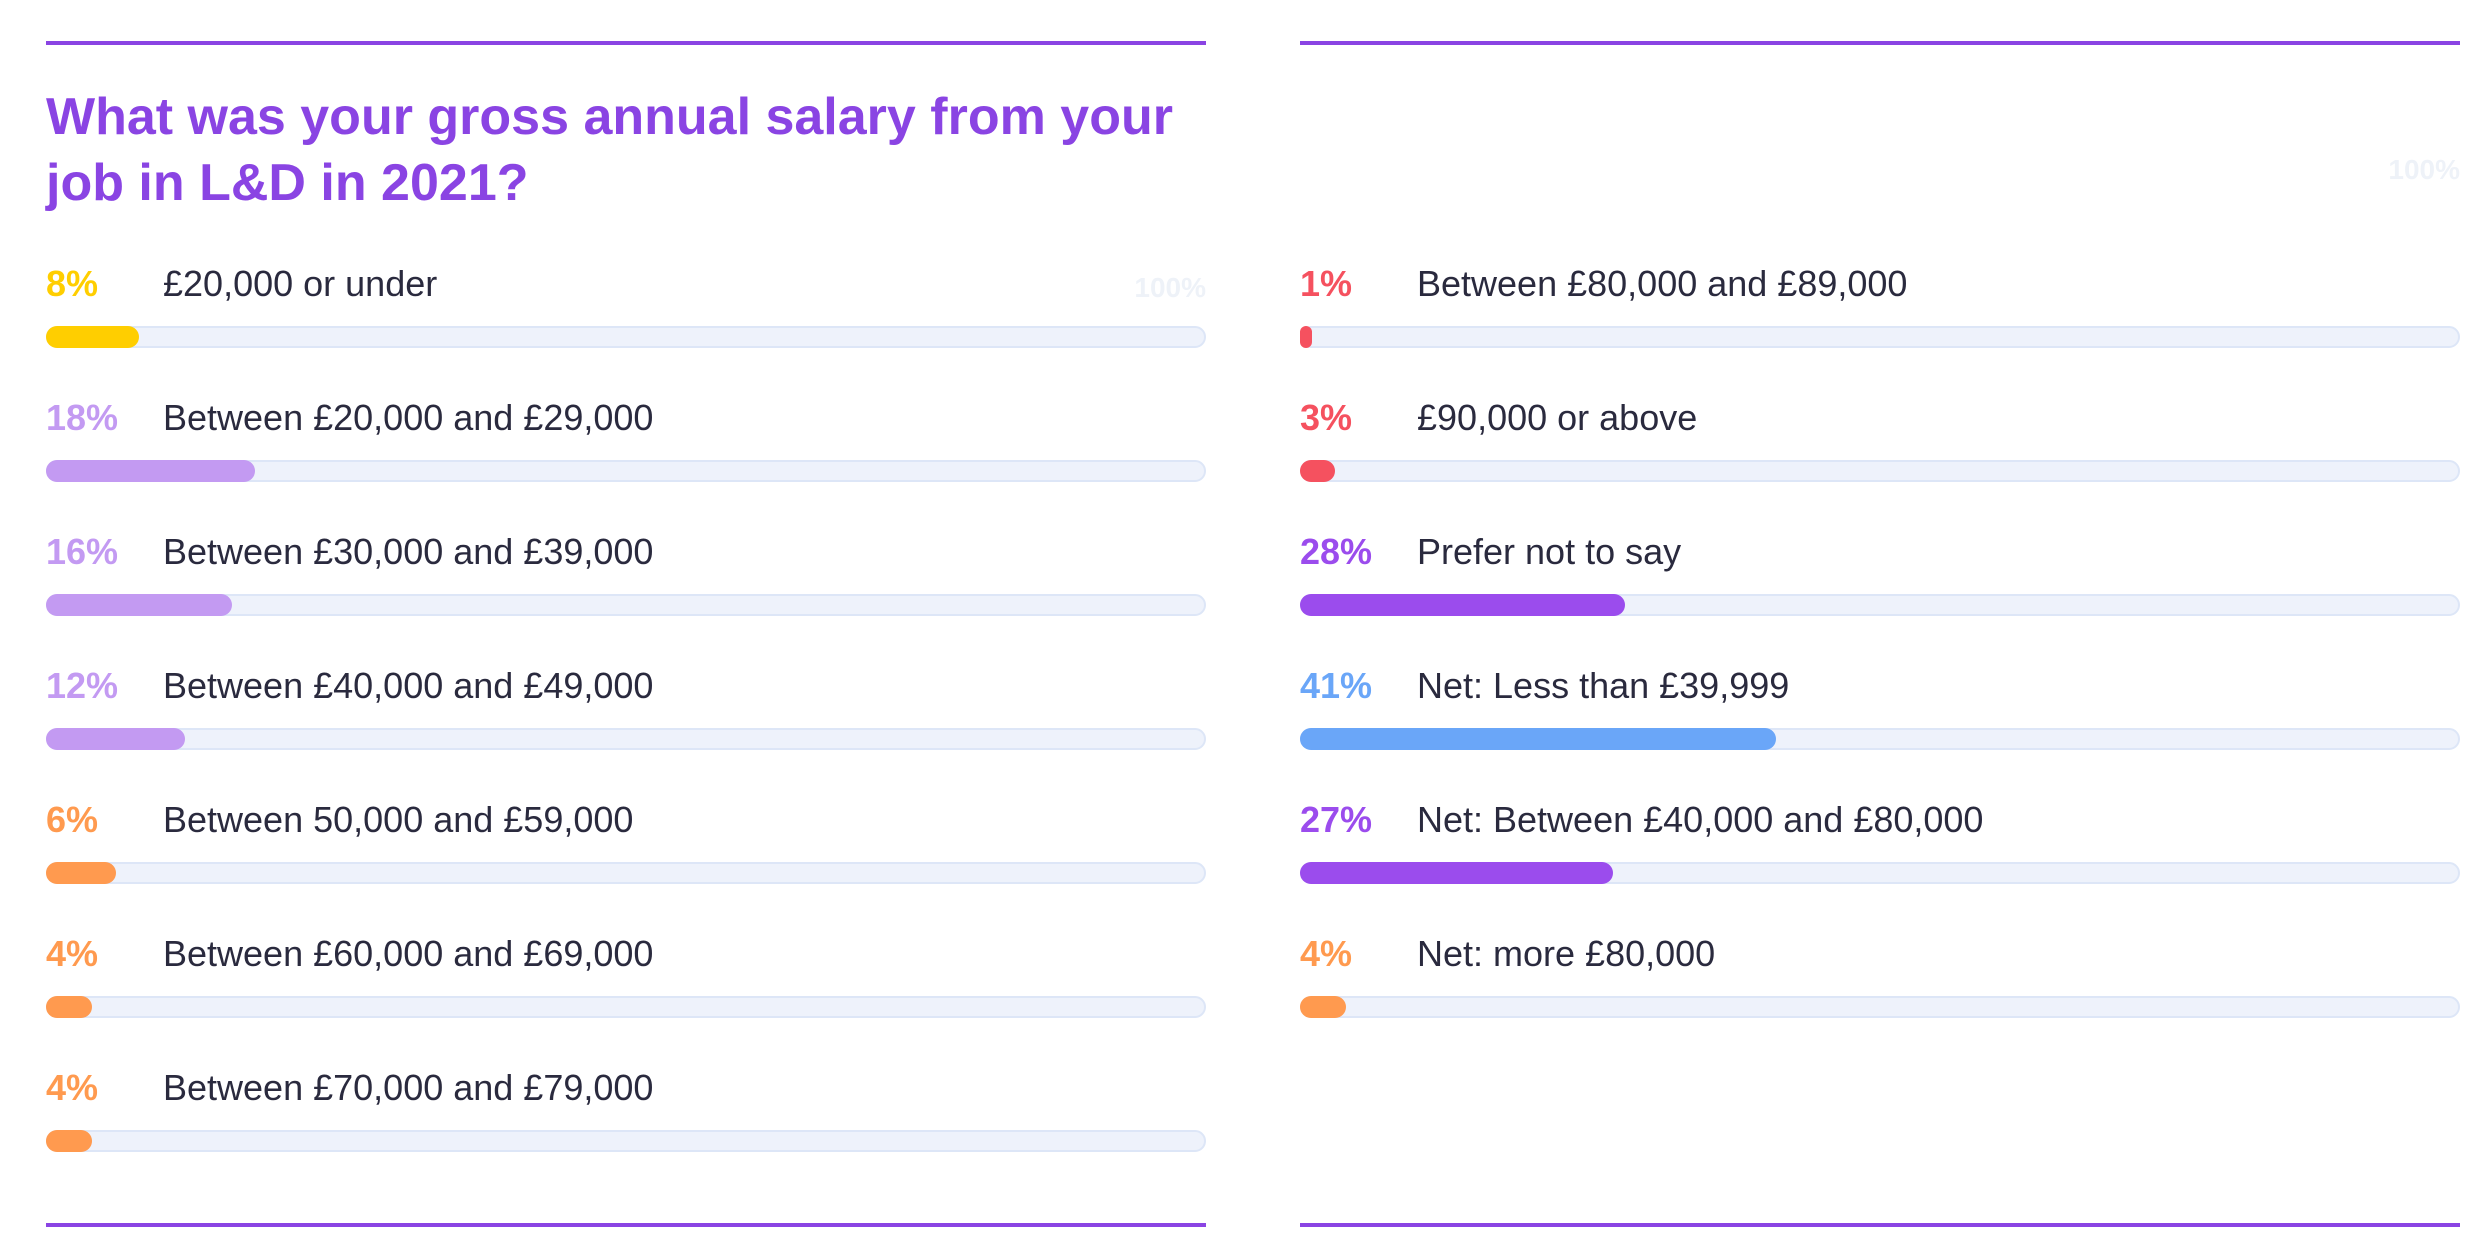  Describe the element at coordinates (1557, 417) in the screenshot. I see `category-label: £90,000 or above` at that location.